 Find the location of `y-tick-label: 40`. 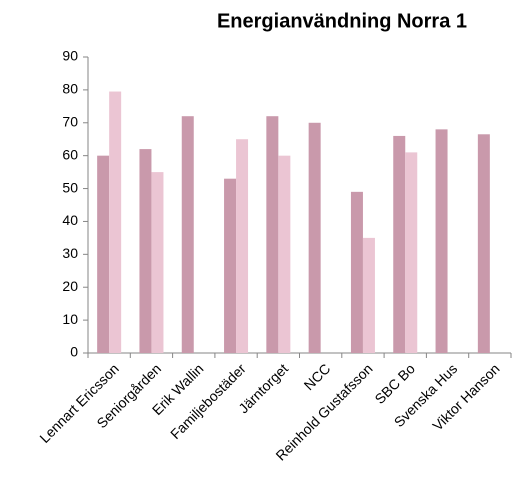

y-tick-label: 40 is located at coordinates (70, 220).